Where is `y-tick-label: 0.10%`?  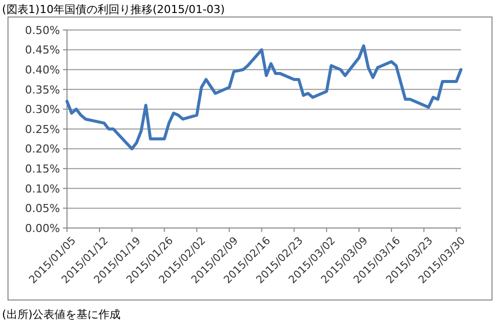 y-tick-label: 0.10% is located at coordinates (42, 189).